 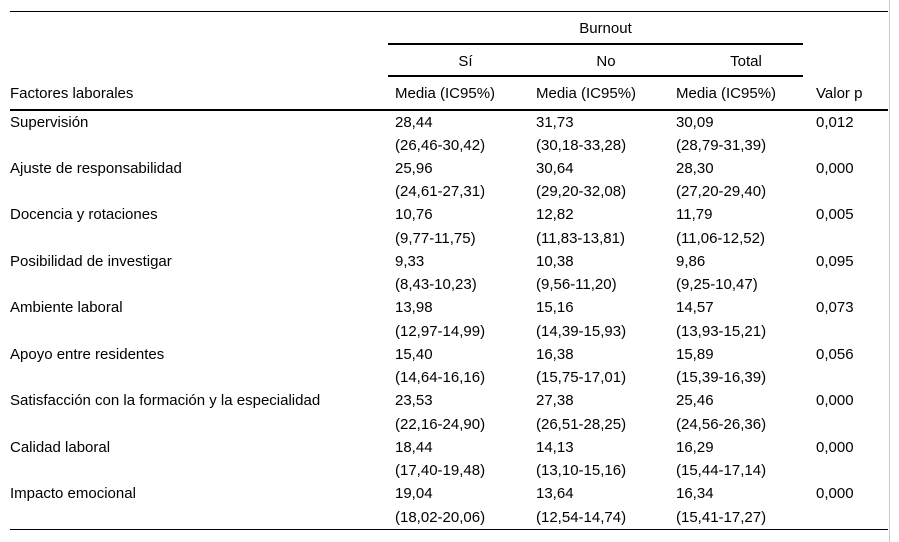 I want to click on si-mean-cell: 9,33 (8,43-10,23), so click(x=465, y=273).